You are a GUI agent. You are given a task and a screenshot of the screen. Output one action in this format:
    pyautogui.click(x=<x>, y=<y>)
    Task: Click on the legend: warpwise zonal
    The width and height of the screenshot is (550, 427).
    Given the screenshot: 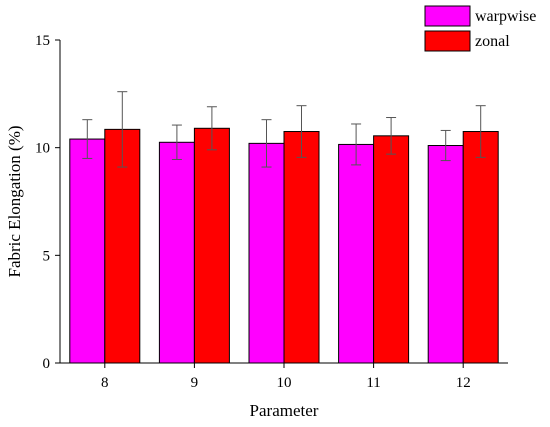 What is the action you would take?
    pyautogui.click(x=480, y=28)
    